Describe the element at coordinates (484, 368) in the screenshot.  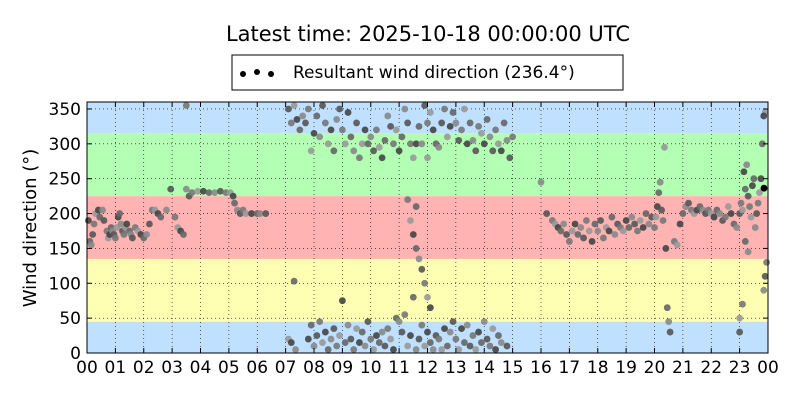
I see `x-tick-label: 14` at that location.